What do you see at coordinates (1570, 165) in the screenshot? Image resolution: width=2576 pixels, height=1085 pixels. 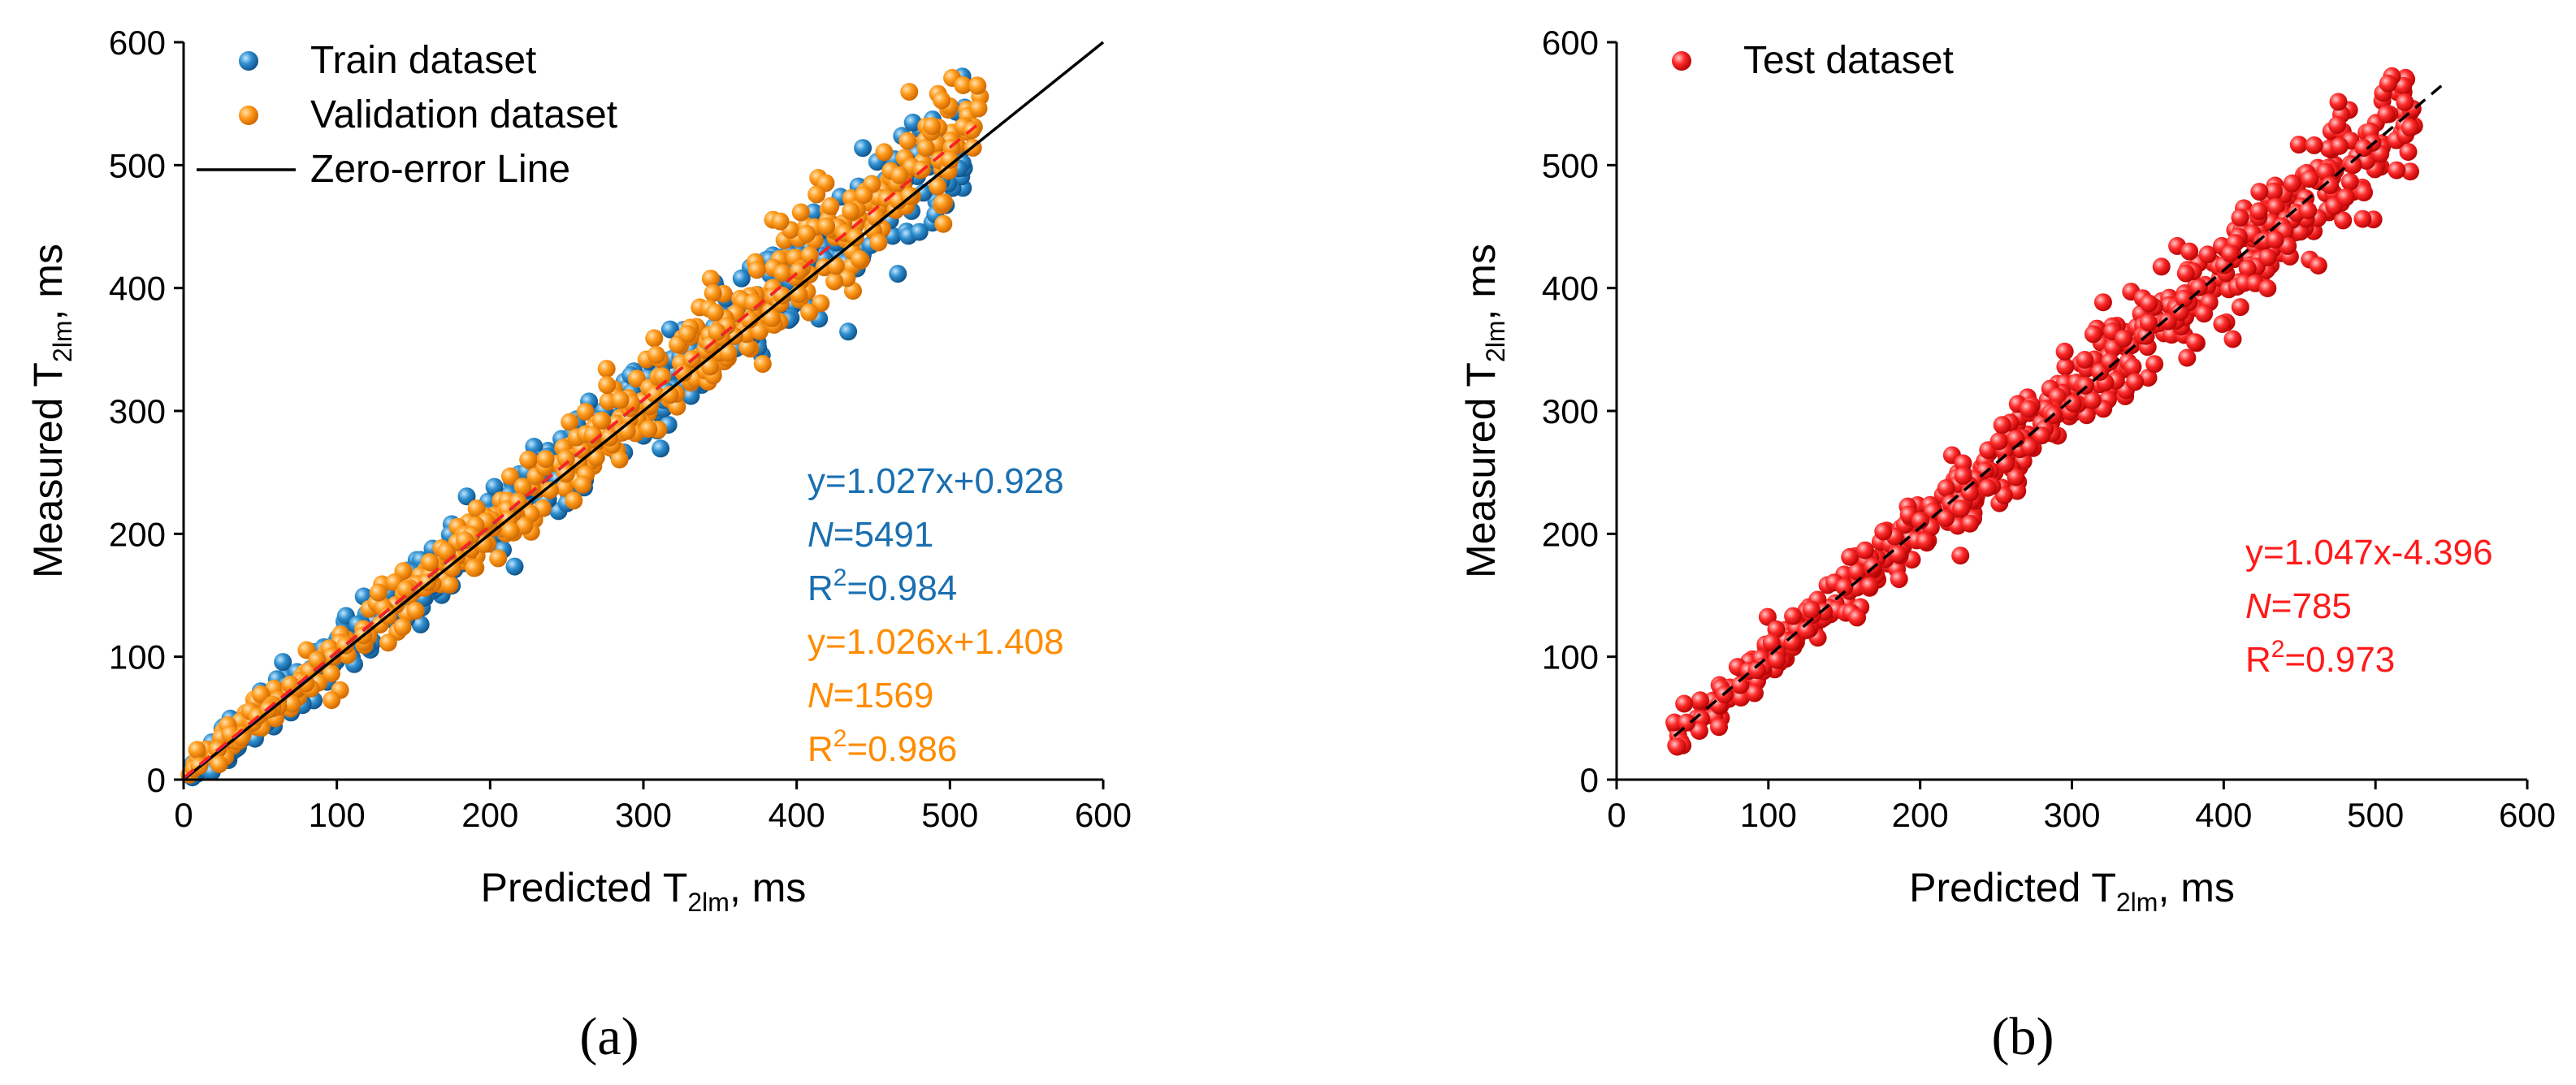 I see `y-tick-label: 500` at bounding box center [1570, 165].